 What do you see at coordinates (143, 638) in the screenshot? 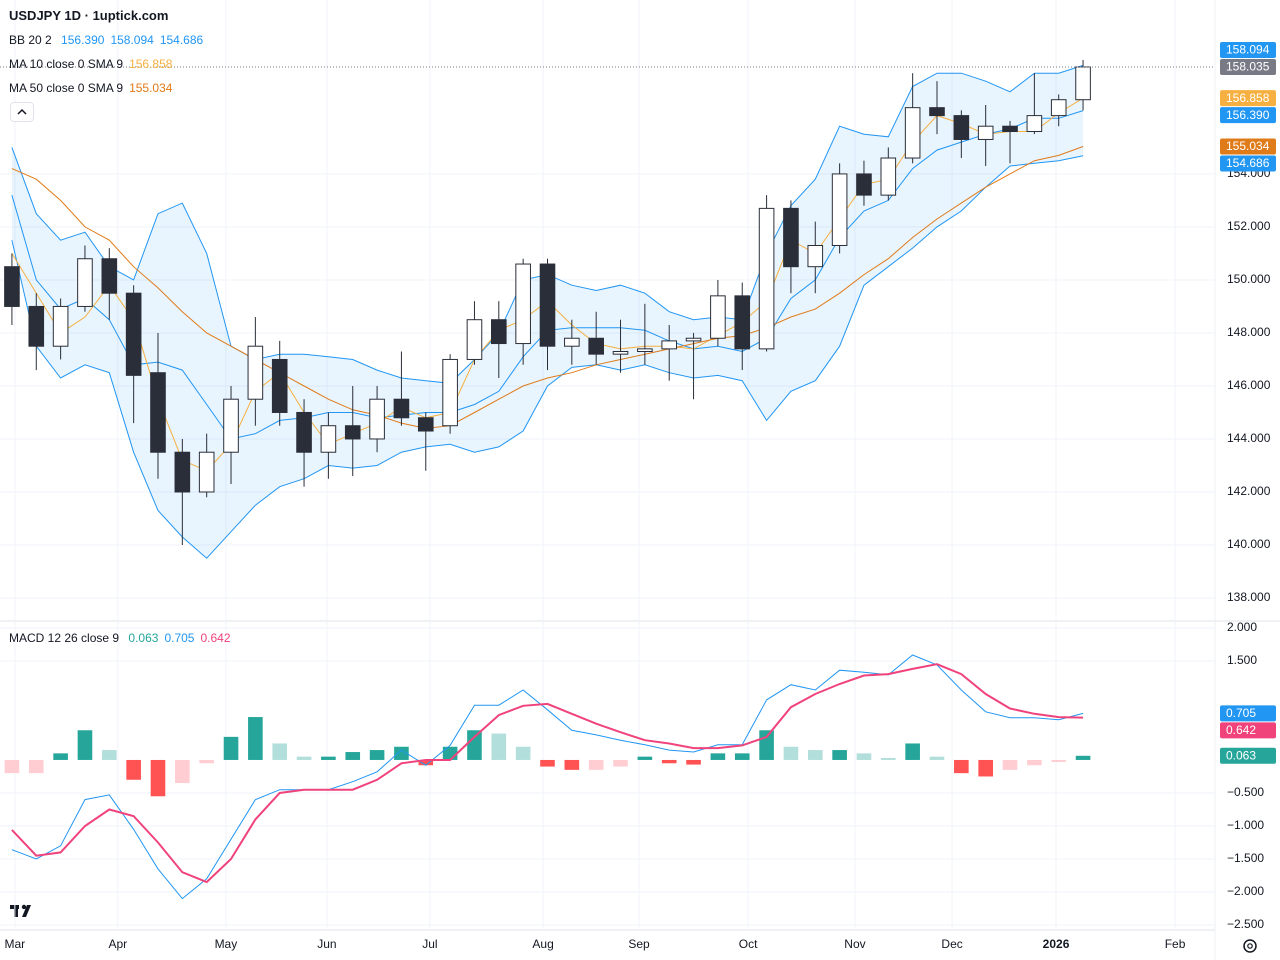
I see `macd-hist-value: 0.063` at bounding box center [143, 638].